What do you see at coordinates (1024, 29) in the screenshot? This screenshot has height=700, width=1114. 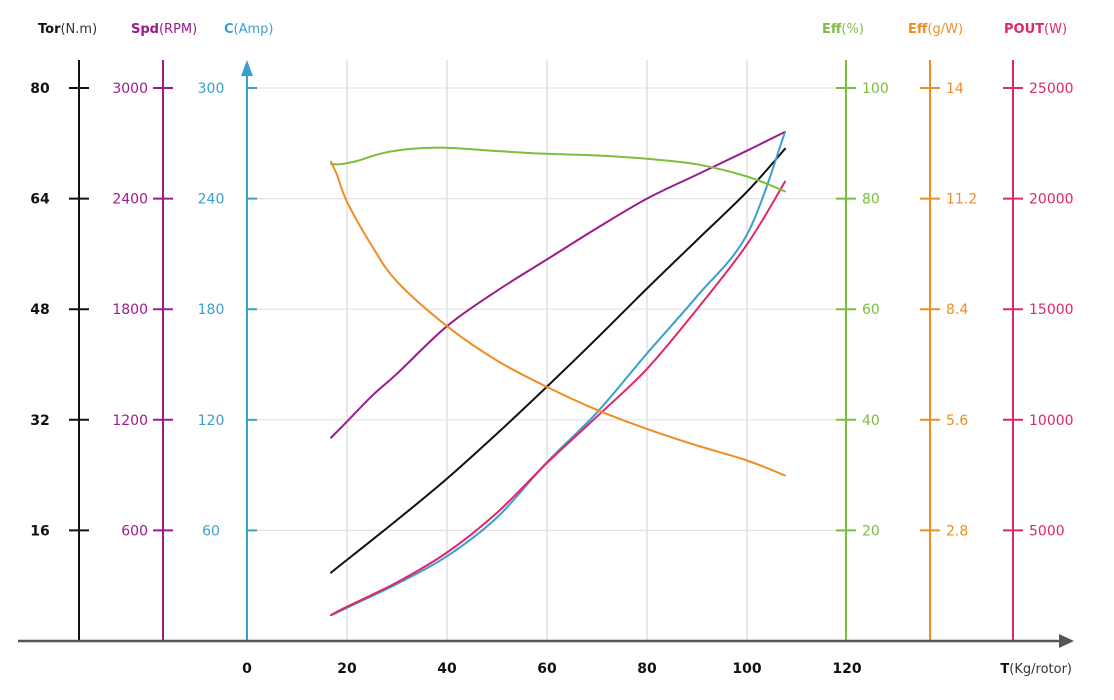 I see `y-axis-title-name: POUT` at bounding box center [1024, 29].